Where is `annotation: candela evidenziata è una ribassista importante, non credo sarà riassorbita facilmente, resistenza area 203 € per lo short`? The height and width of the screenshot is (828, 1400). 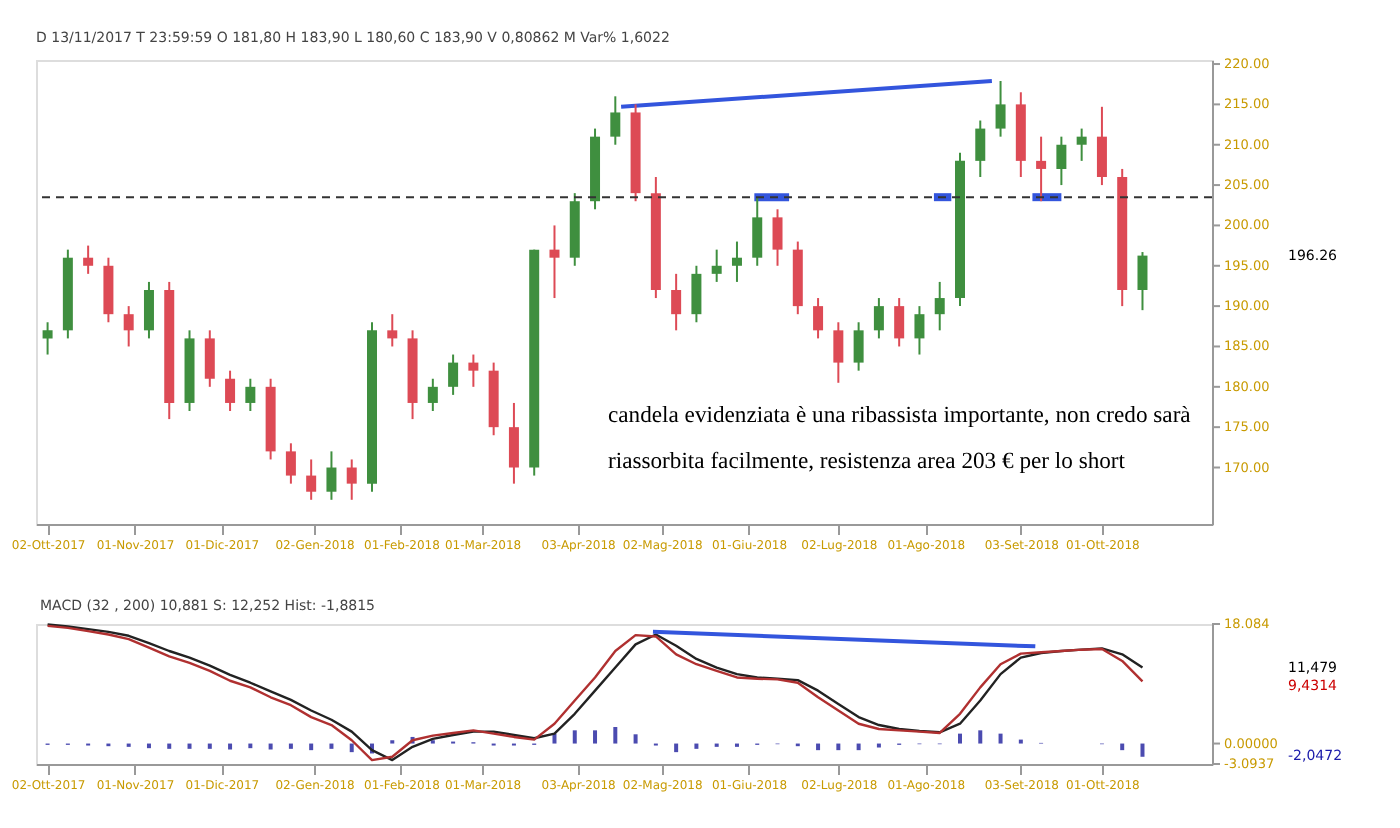
annotation: candela evidenziata è una ribassista importante, non credo sarà riassorbita facilmente, resistenza area 203 € per lo short is located at coordinates (899, 438).